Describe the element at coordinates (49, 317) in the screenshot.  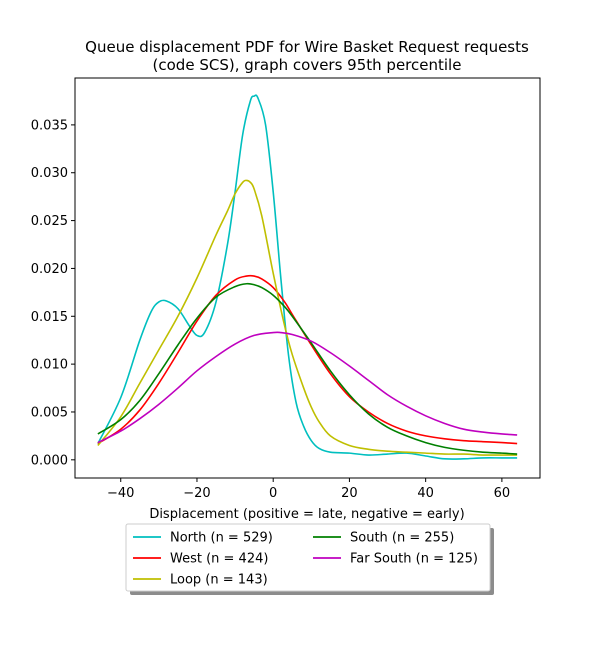
I see `y-tick-label-3: 0.015` at that location.